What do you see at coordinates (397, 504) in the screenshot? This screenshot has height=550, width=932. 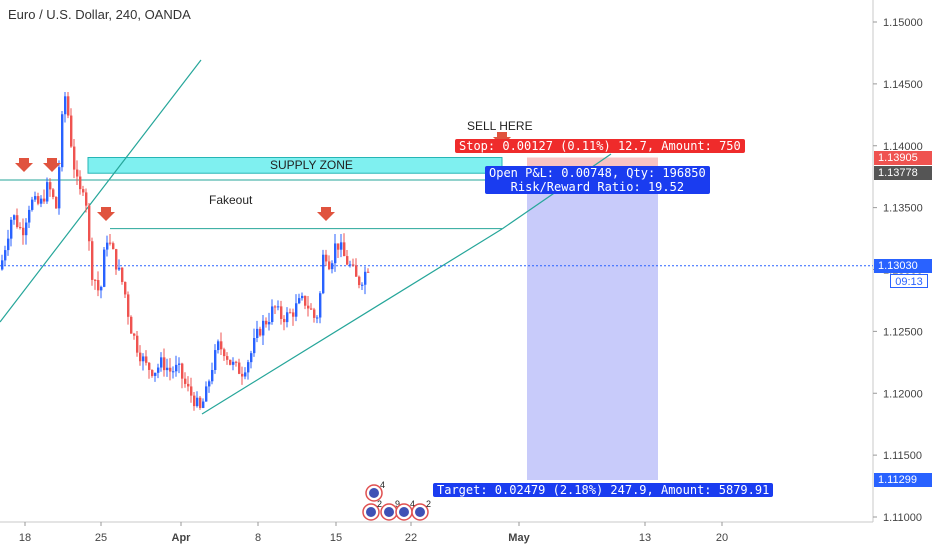 I see `event-count-label: 9` at bounding box center [397, 504].